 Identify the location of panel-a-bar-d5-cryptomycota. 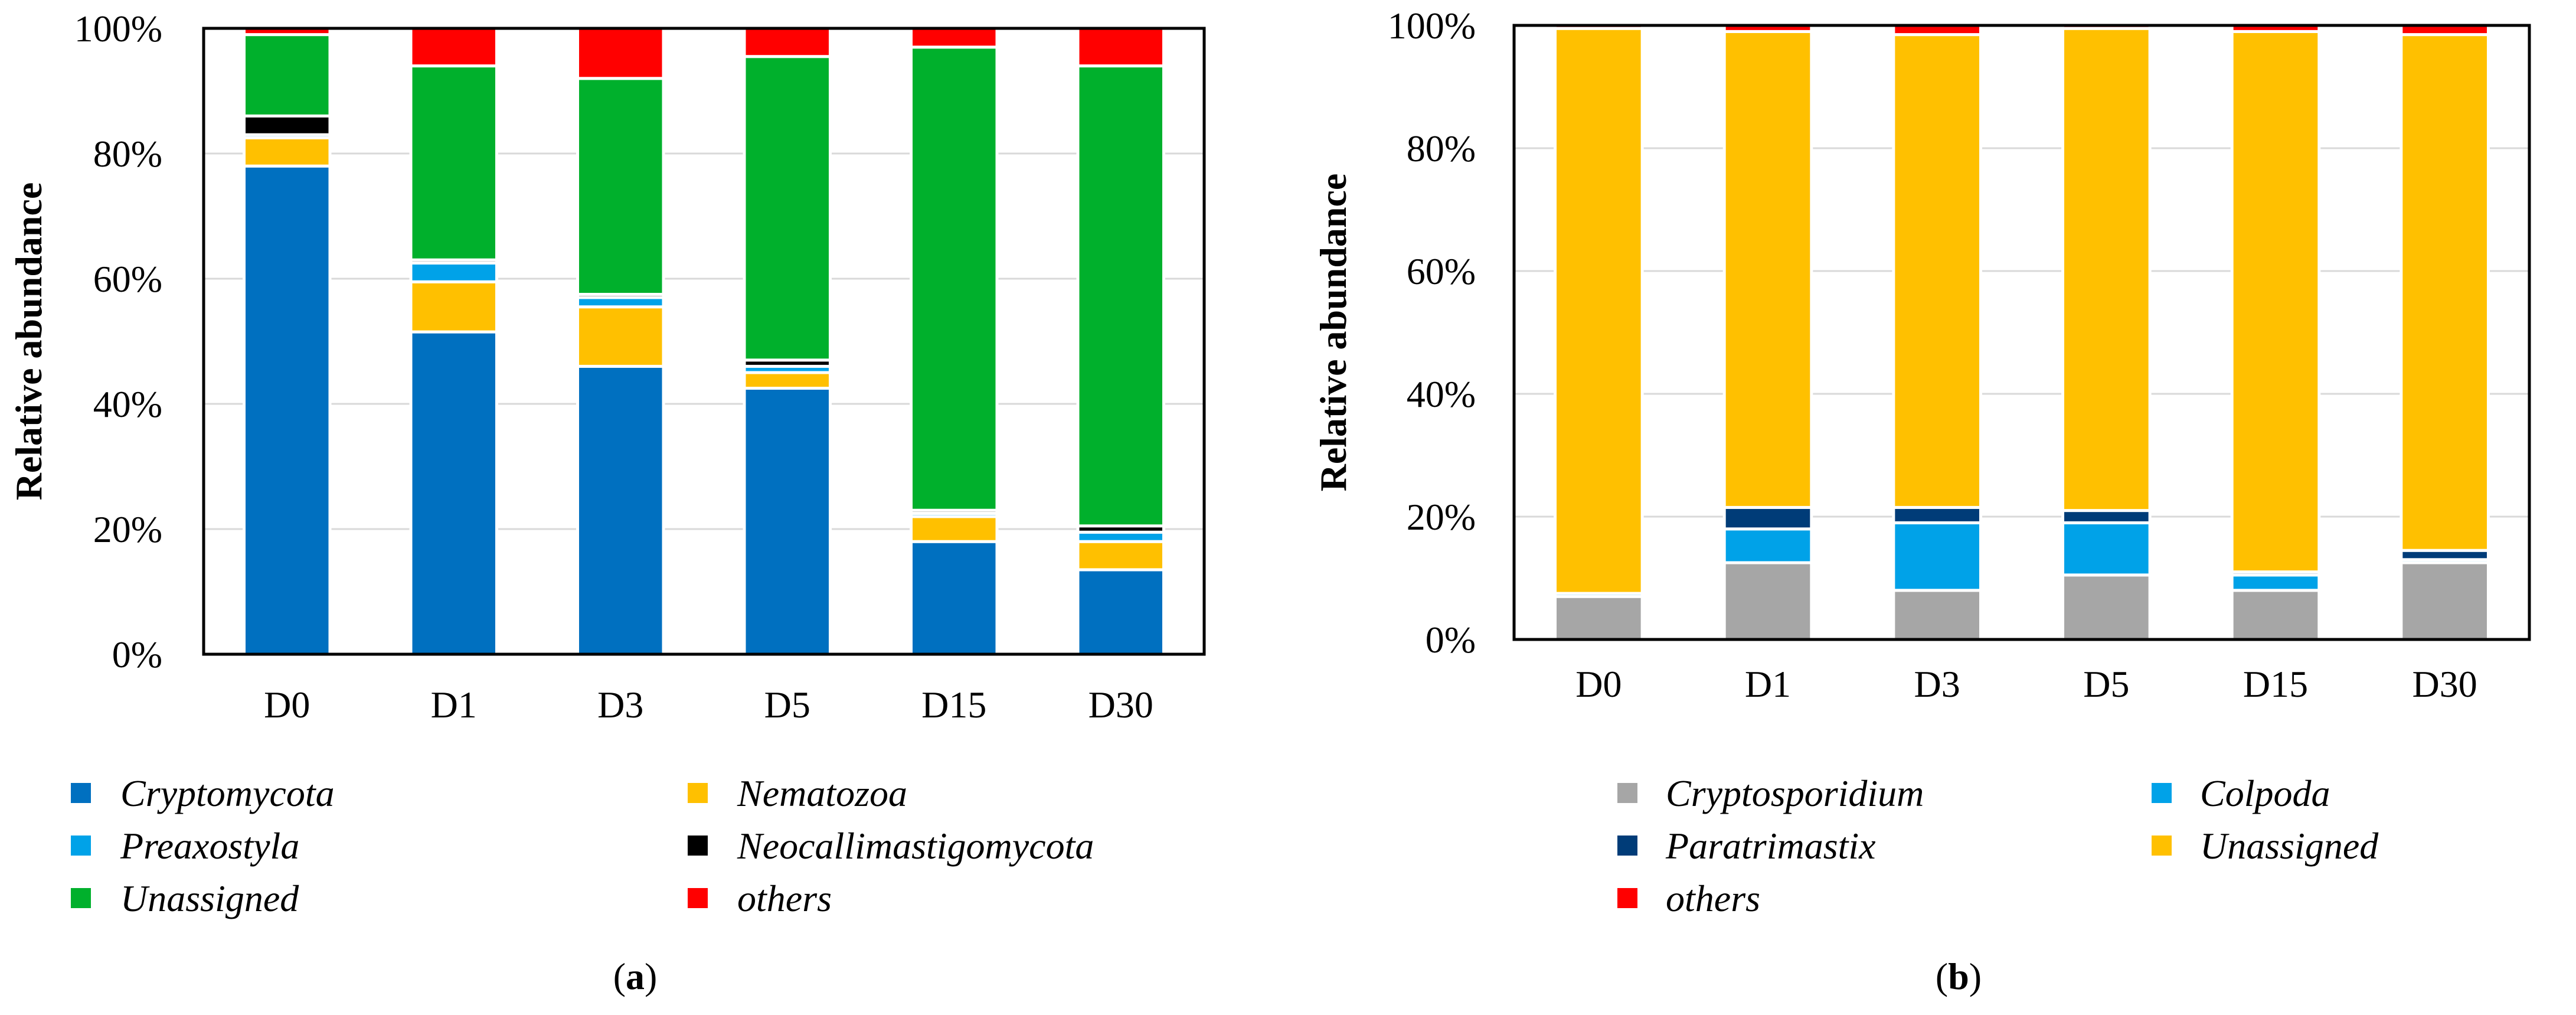
(787, 521).